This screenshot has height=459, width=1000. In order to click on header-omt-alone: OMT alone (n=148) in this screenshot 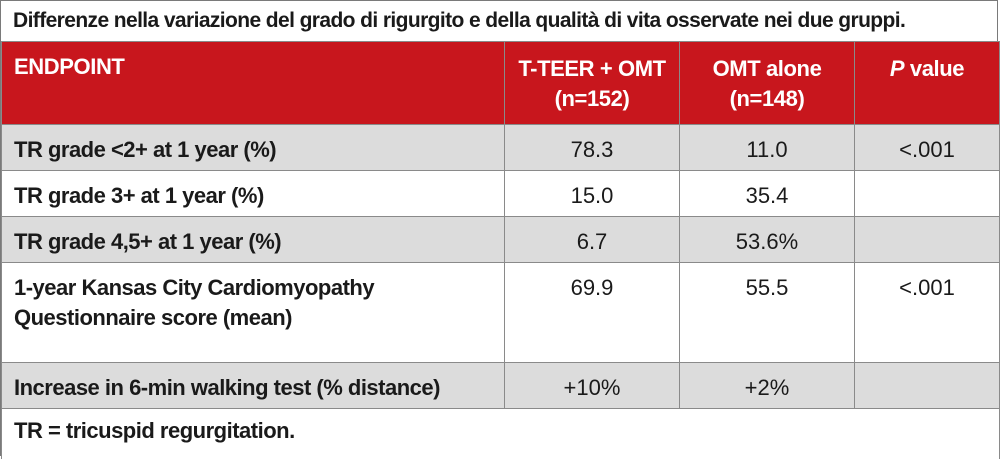, I will do `click(767, 83)`.